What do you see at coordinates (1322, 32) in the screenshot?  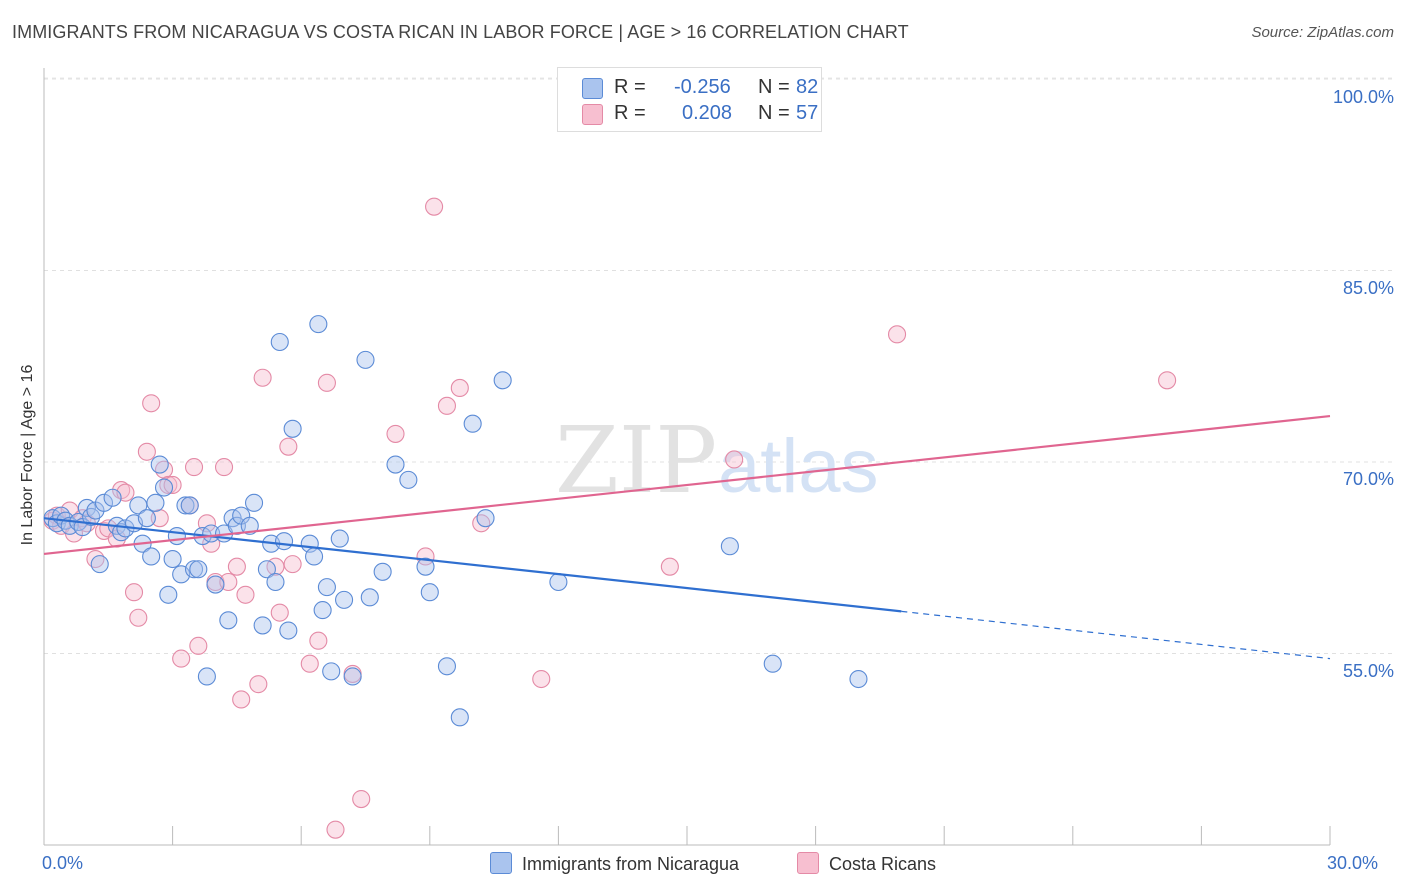 I see `source-credit: Source: ZipAtlas.com` at bounding box center [1322, 32].